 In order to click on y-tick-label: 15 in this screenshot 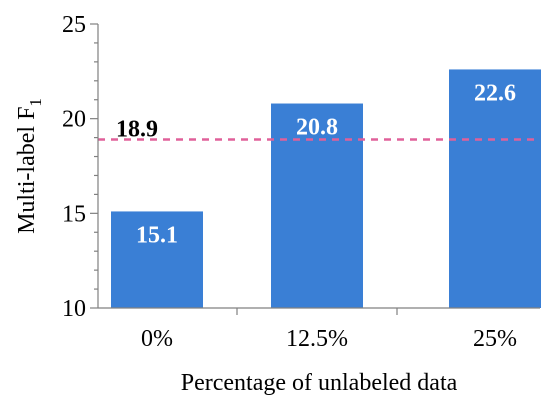, I will do `click(74, 214)`.